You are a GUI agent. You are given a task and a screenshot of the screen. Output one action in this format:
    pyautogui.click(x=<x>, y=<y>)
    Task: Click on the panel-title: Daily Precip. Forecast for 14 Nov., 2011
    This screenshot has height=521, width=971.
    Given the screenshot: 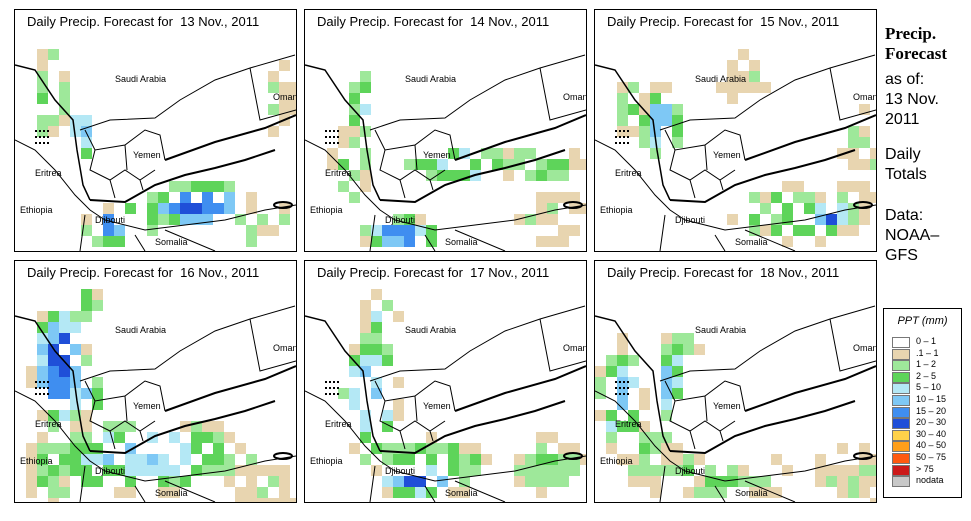 What is the action you would take?
    pyautogui.click(x=433, y=21)
    